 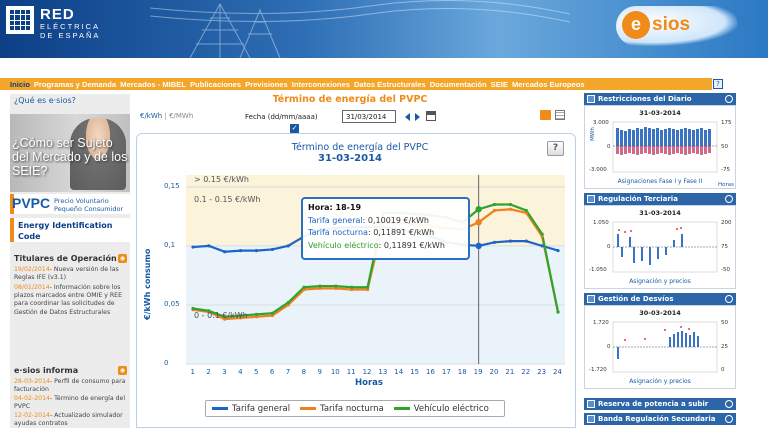 I want to click on legend-item-vehiculo-electrico: Vehículo eléctrico, so click(x=441, y=409).